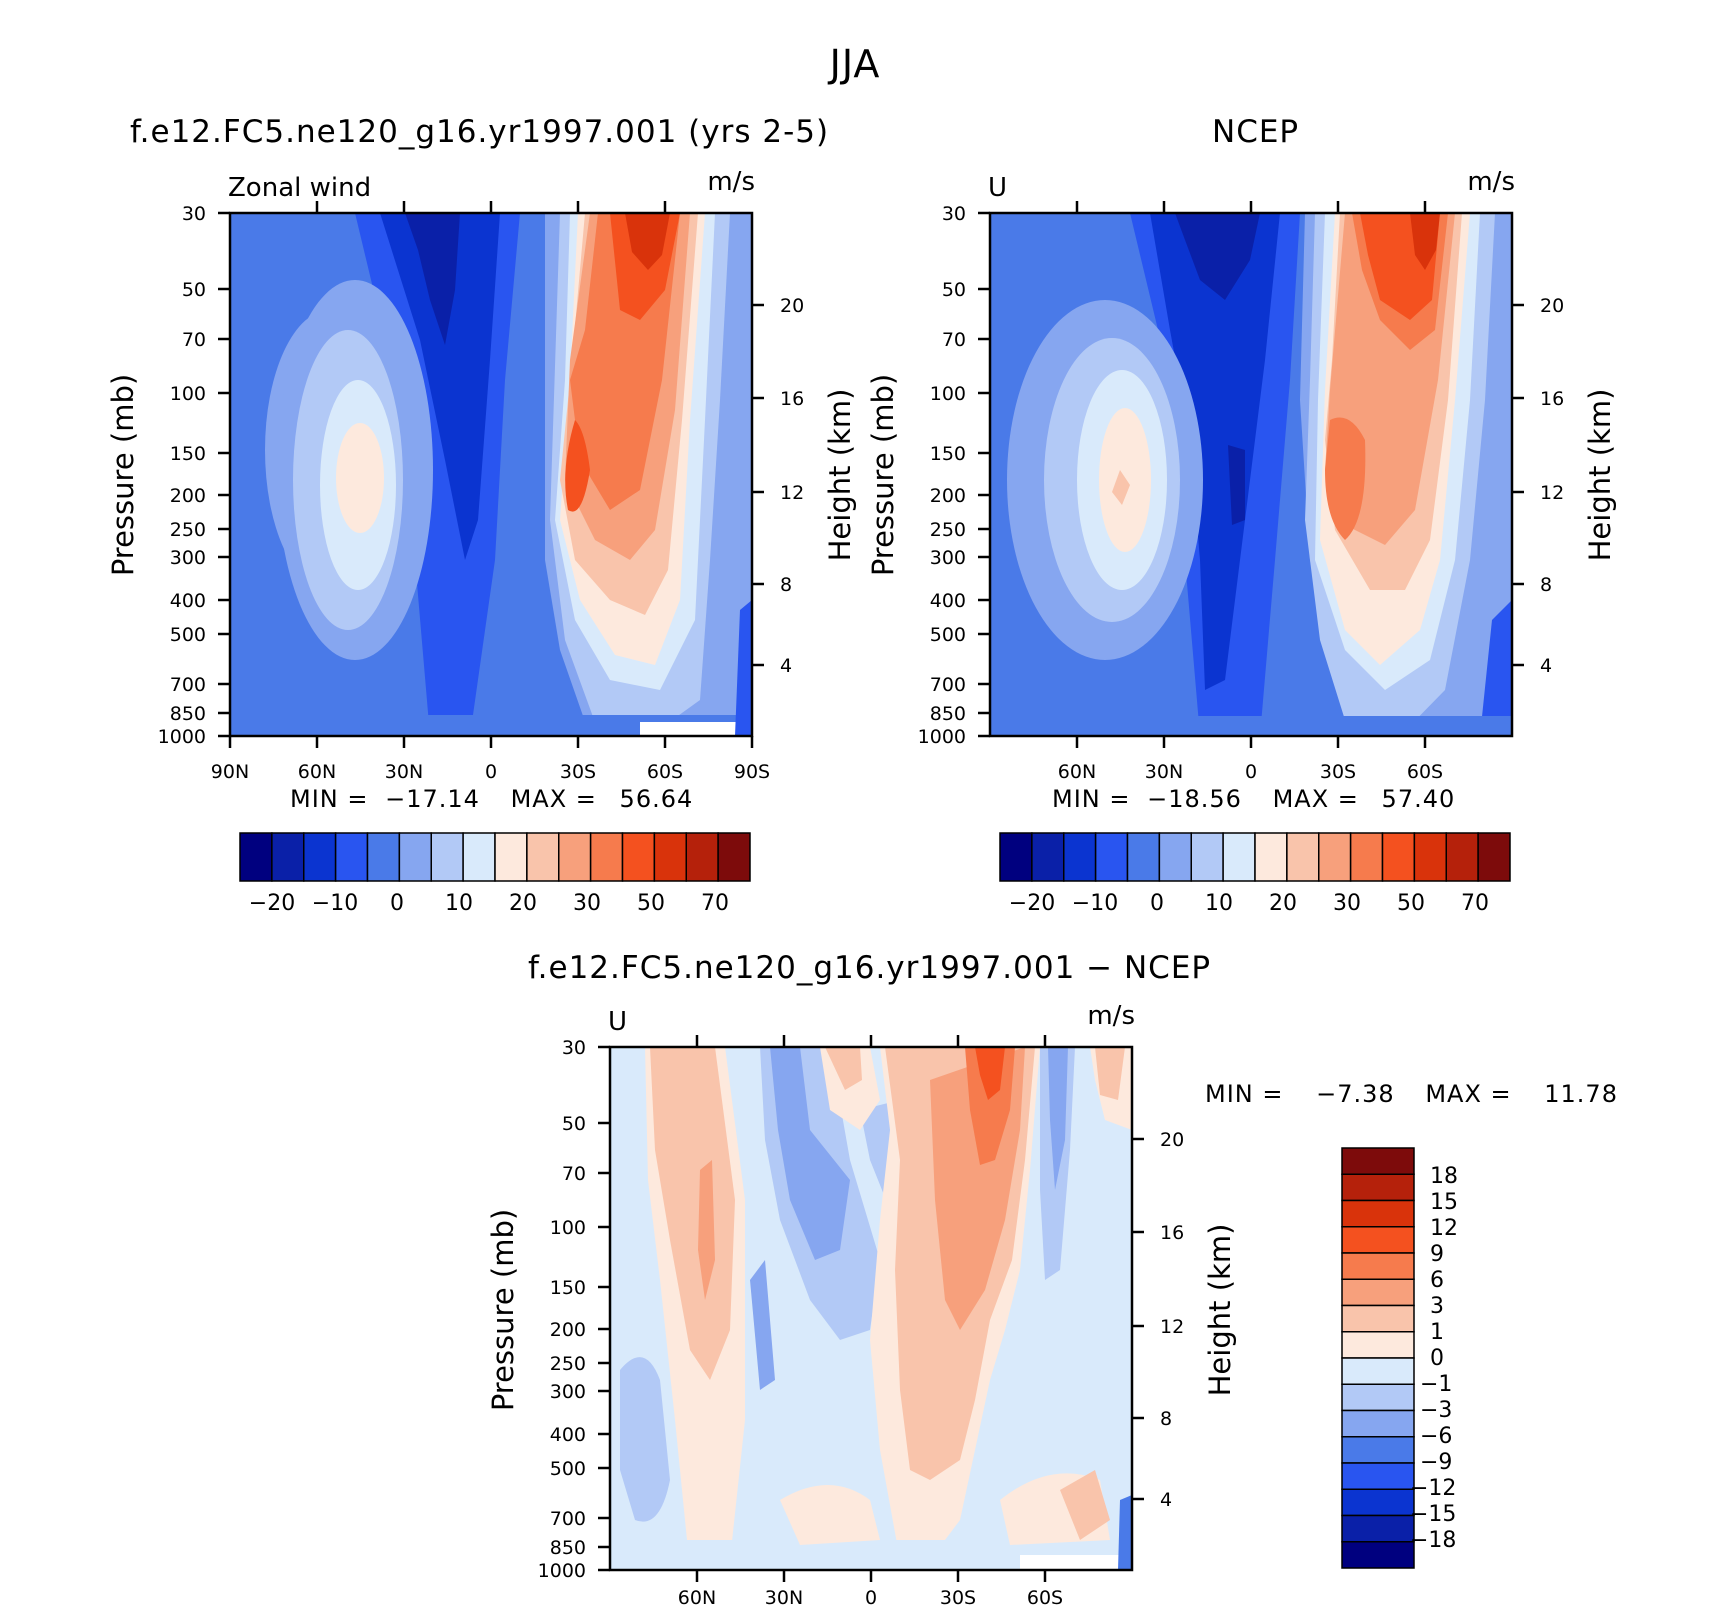 The image size is (1710, 1611). What do you see at coordinates (1468, 1094) in the screenshot?
I see `diff-max-label: MAX =` at bounding box center [1468, 1094].